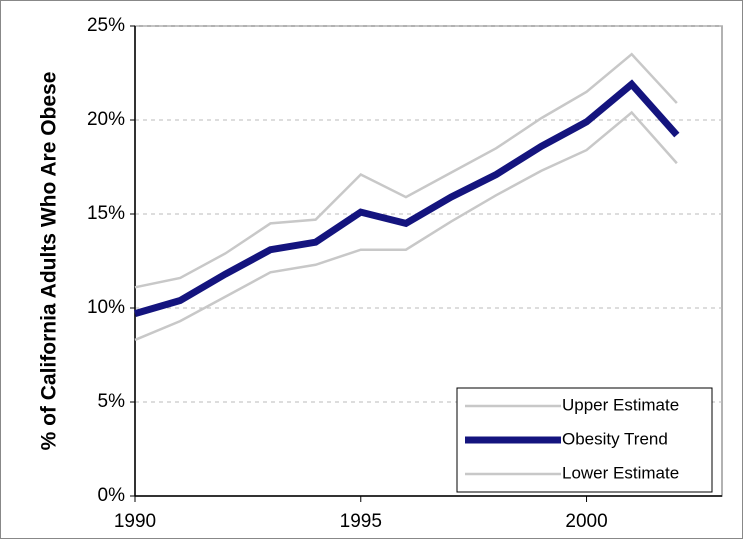  I want to click on y-tick-label: 10%, so click(106, 307).